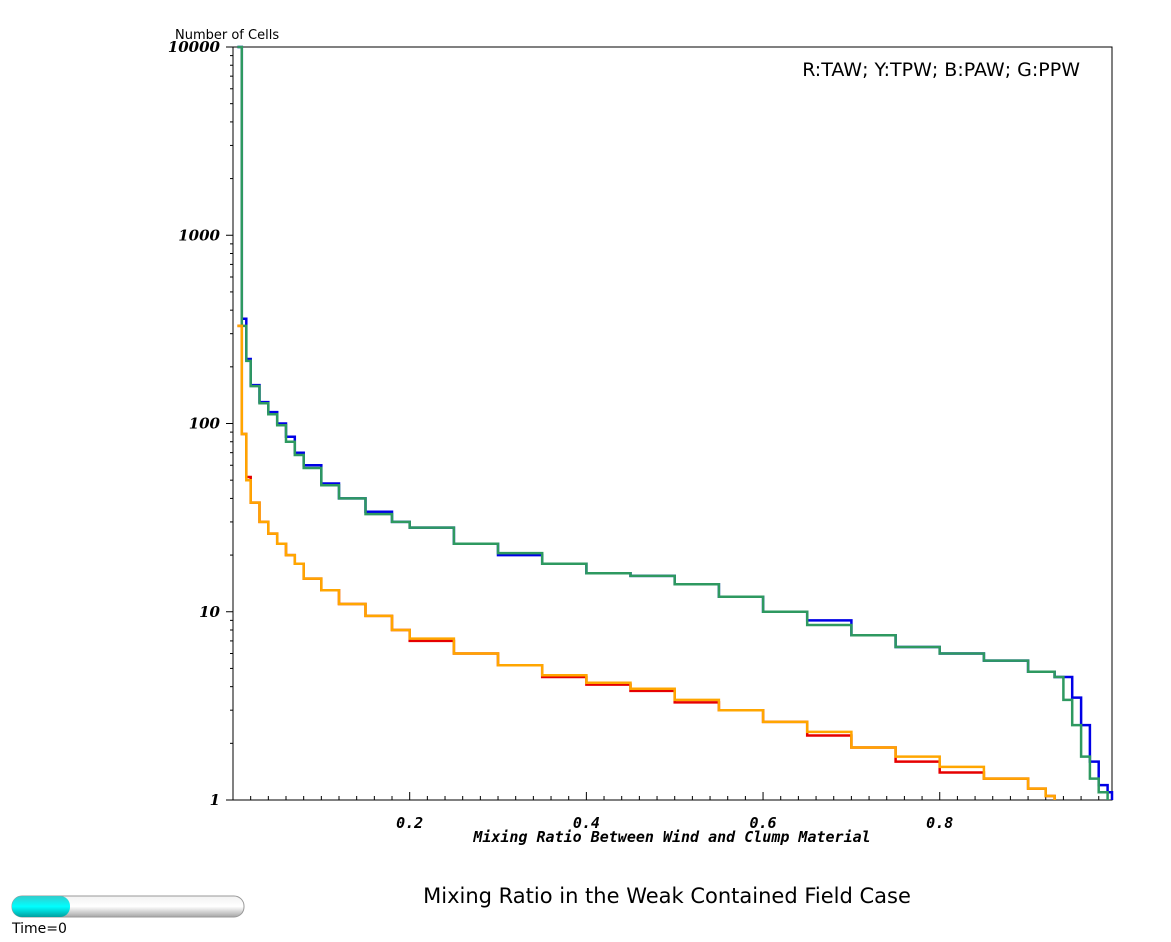  Describe the element at coordinates (227, 35) in the screenshot. I see `y-axis-label: Number of Cells` at that location.